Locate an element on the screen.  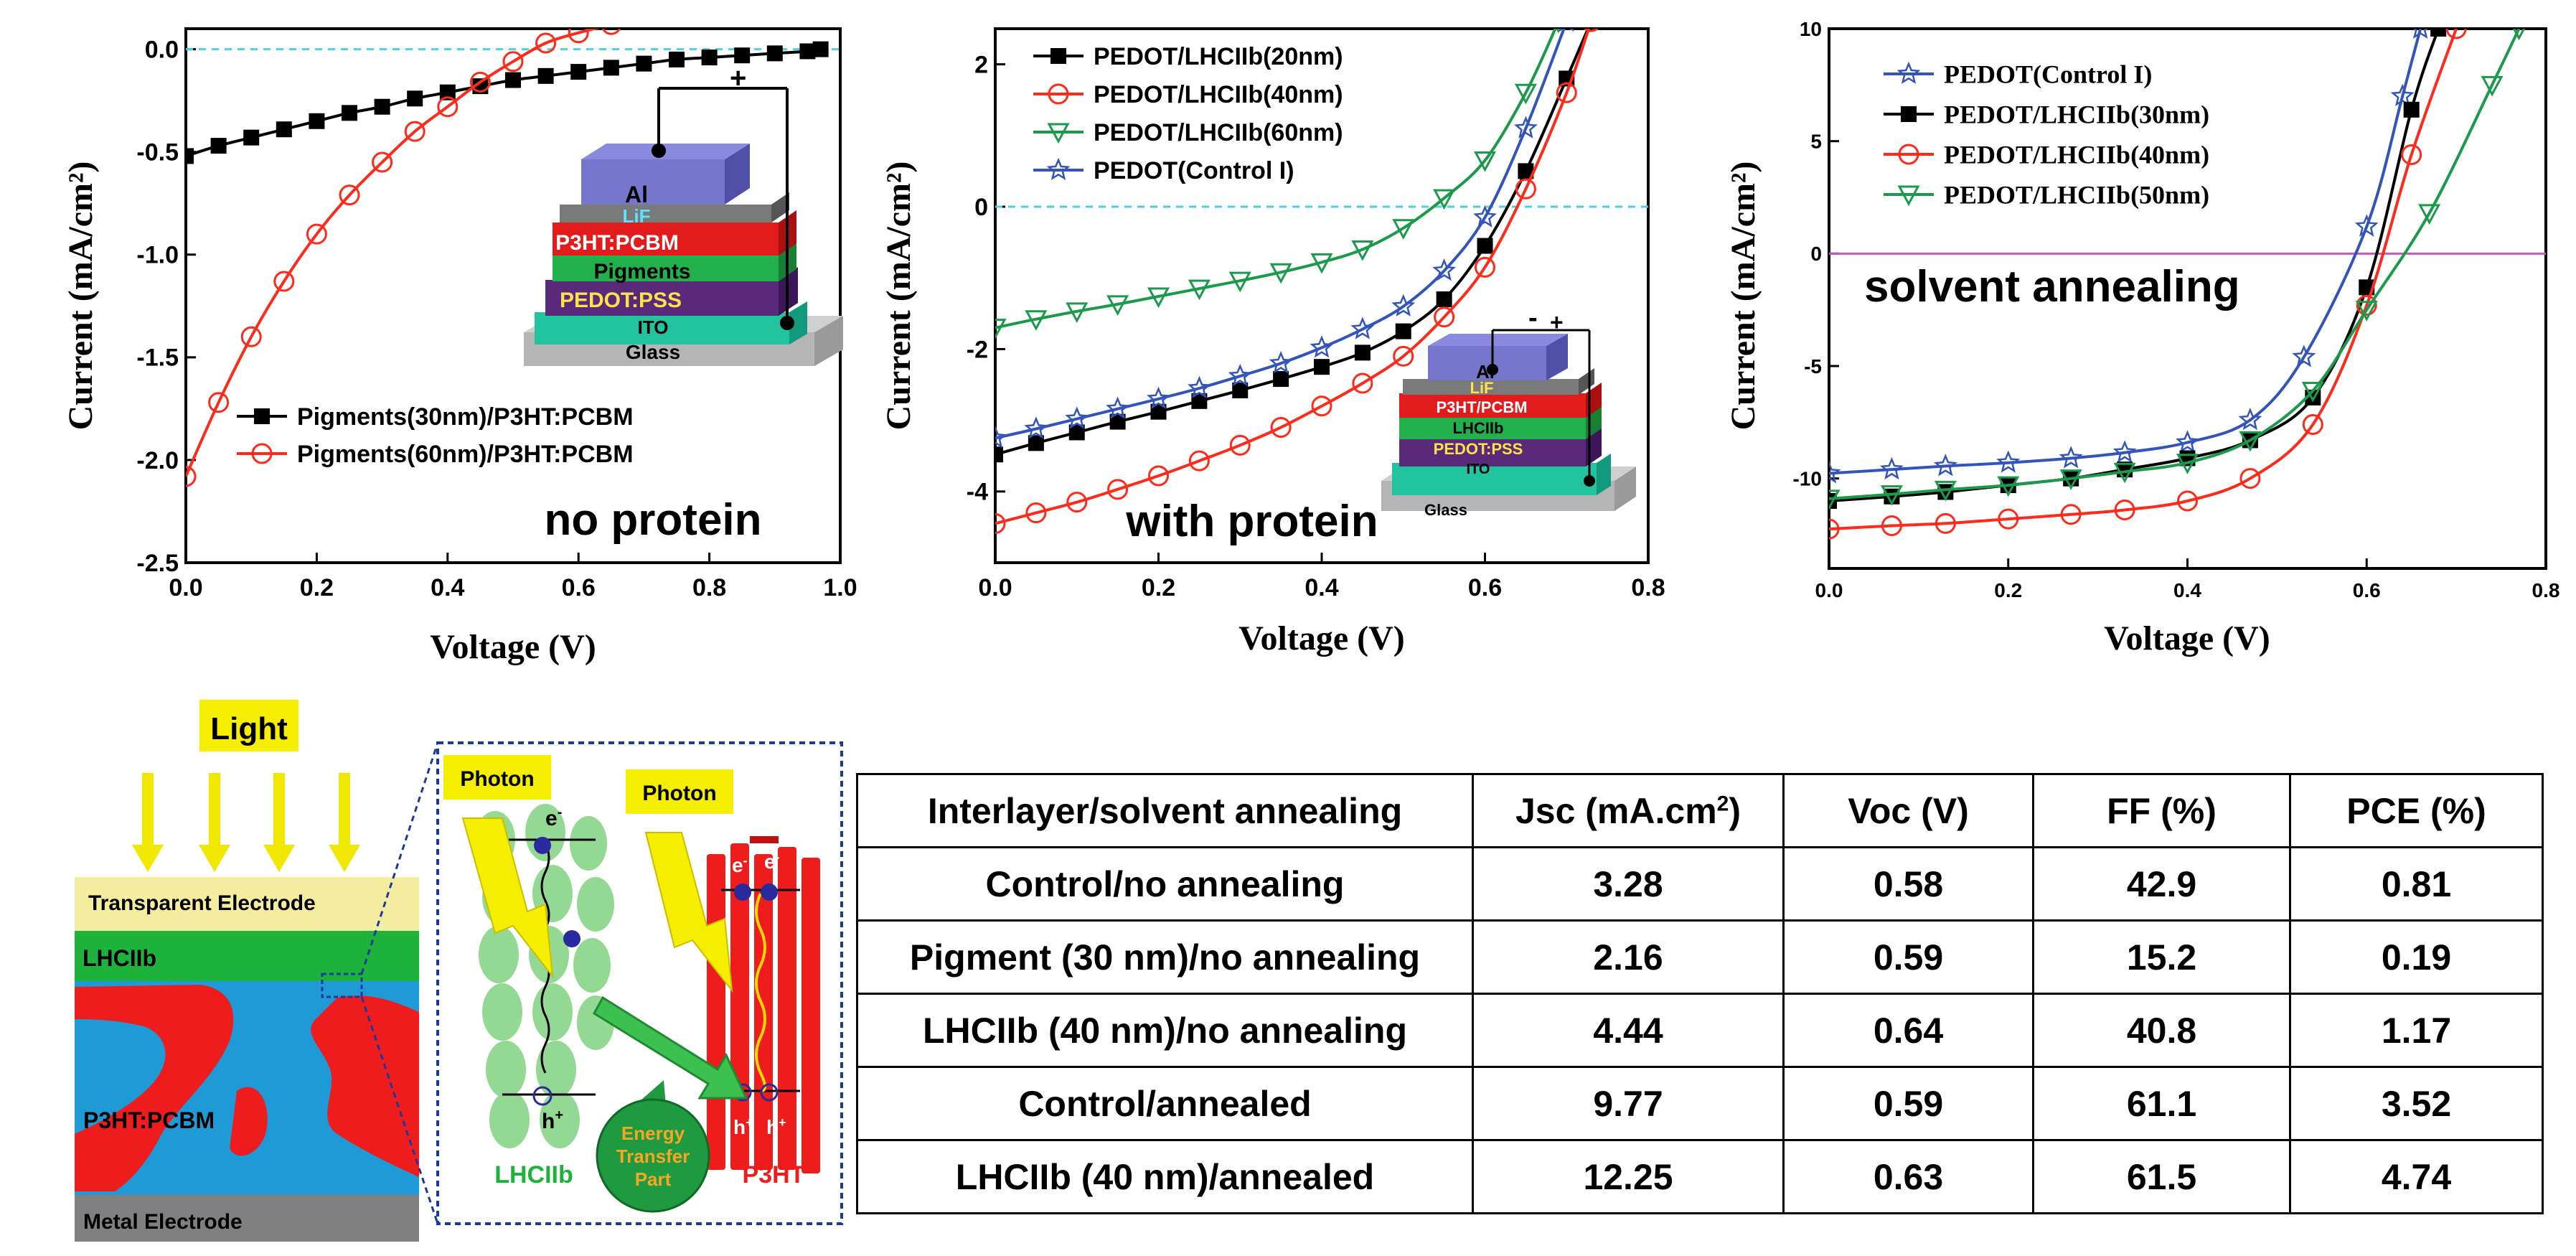
y-tick-label: -1.5 is located at coordinates (157, 358).